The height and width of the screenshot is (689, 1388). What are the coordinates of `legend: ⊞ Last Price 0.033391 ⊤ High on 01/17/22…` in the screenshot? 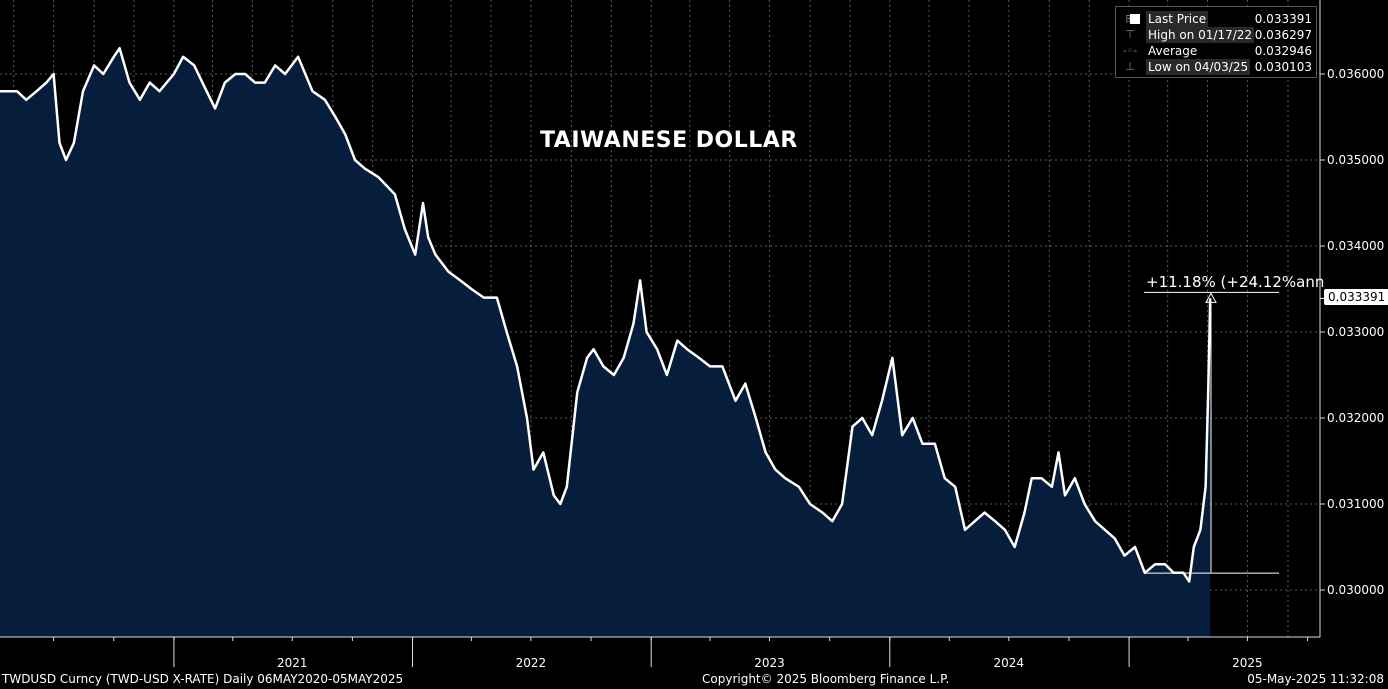 It's located at (1216, 42).